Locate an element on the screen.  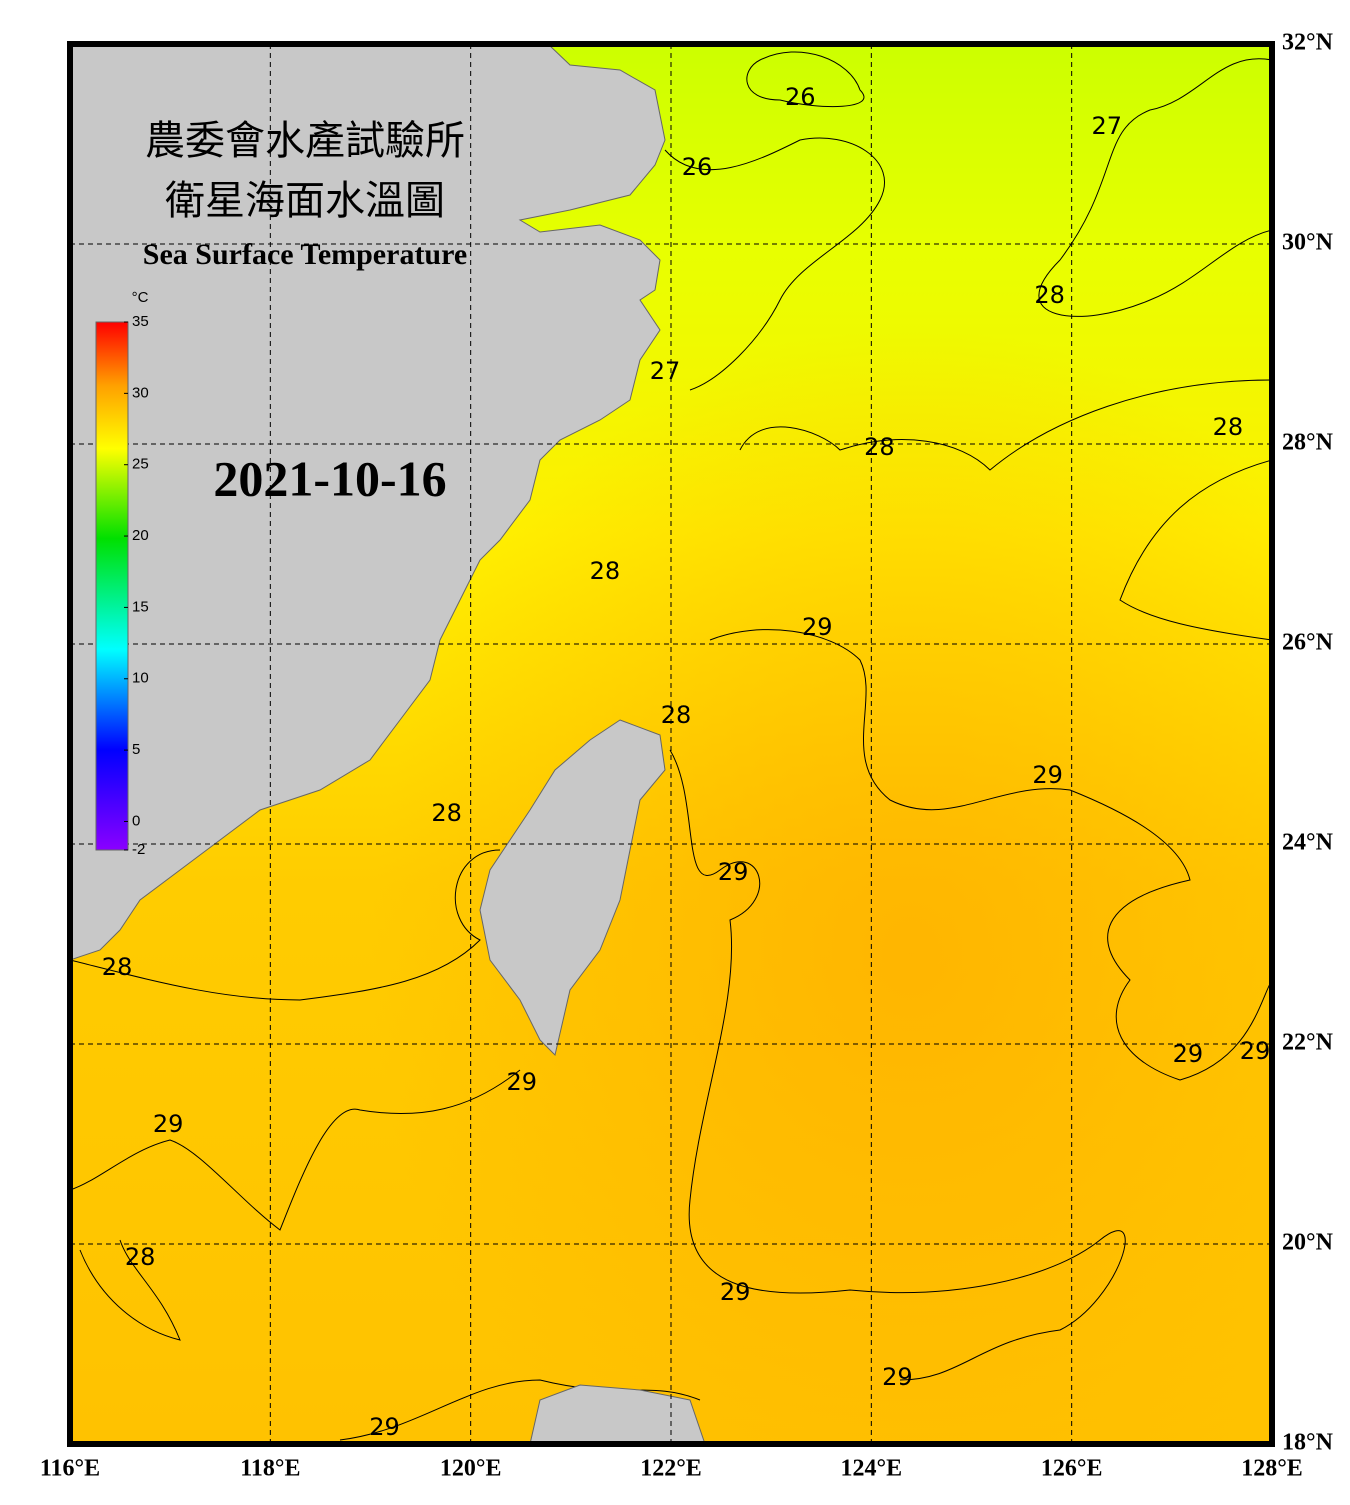
colorbar-tick-label: 25 is located at coordinates (140, 464).